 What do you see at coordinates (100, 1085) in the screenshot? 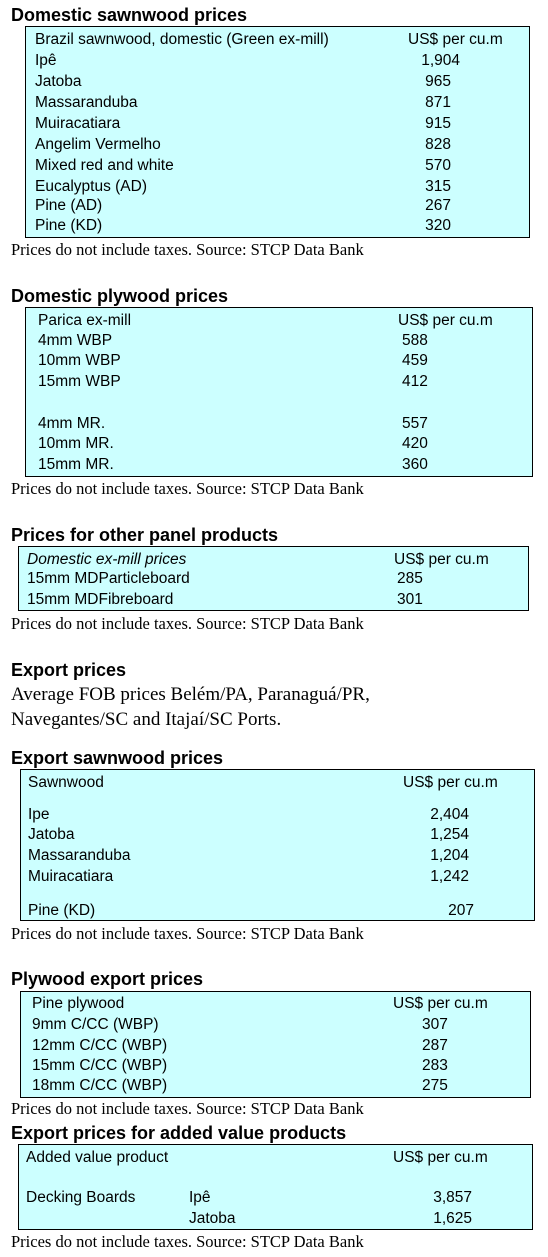
I see `row-label: 18mm C/CC (WBP)` at bounding box center [100, 1085].